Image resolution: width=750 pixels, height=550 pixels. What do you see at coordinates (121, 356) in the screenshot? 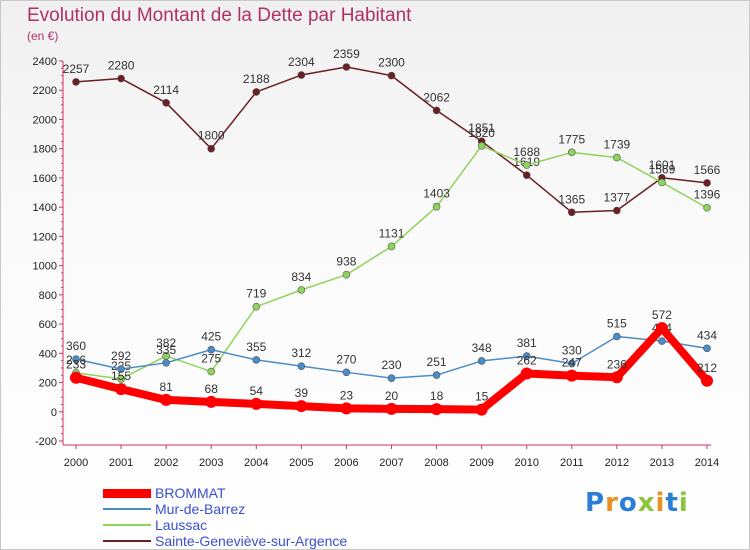
I see `data-label-mur-de-barrez: 292` at bounding box center [121, 356].